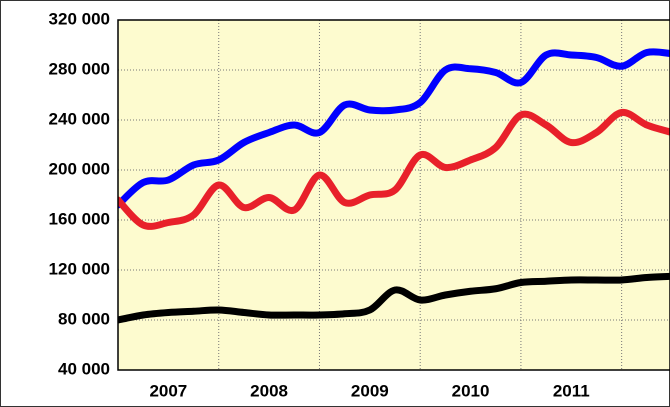  Describe the element at coordinates (84, 368) in the screenshot. I see `y-tick-label: 40 000` at that location.